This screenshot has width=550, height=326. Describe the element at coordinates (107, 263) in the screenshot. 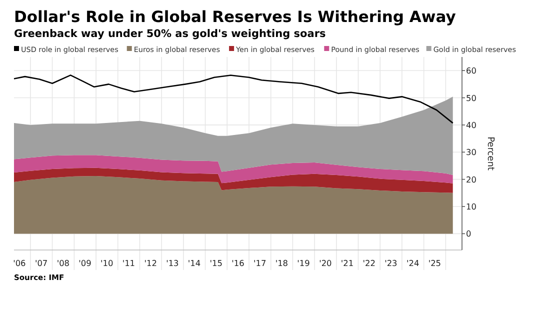

I see `x-tick-label: '10` at that location.